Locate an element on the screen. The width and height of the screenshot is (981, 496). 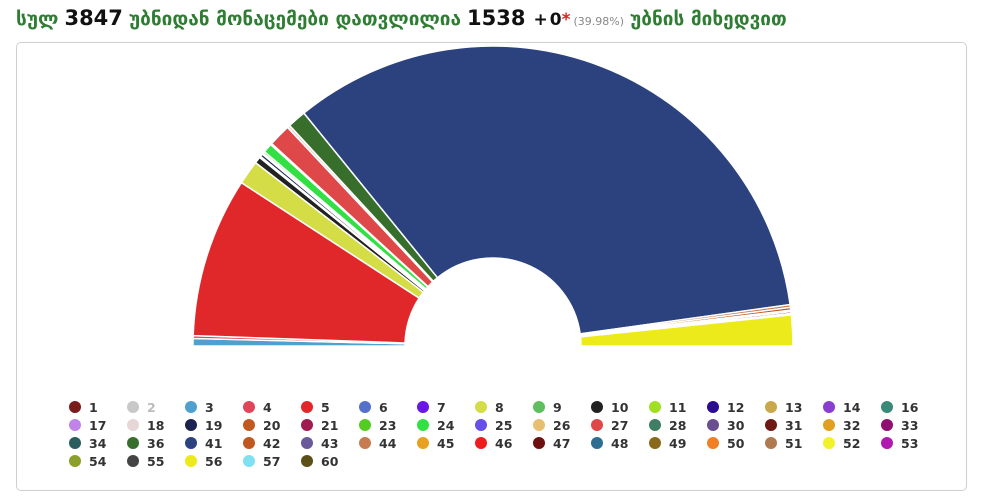
legend-item-60: 60 is located at coordinates (330, 461).